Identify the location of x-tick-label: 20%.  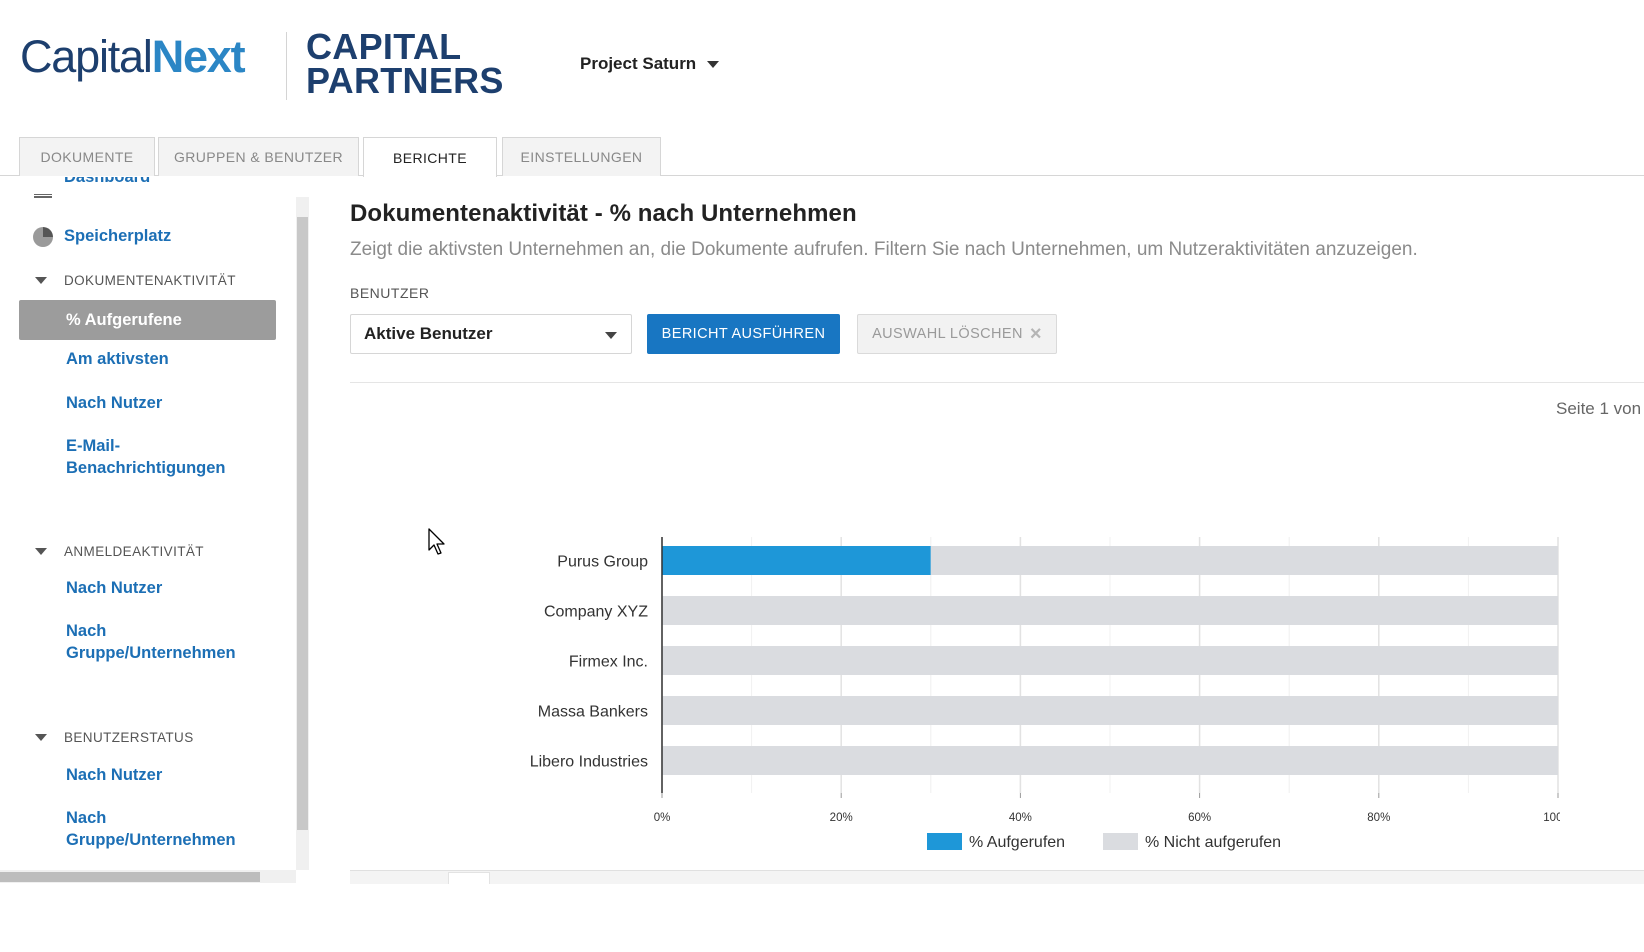
(841, 818).